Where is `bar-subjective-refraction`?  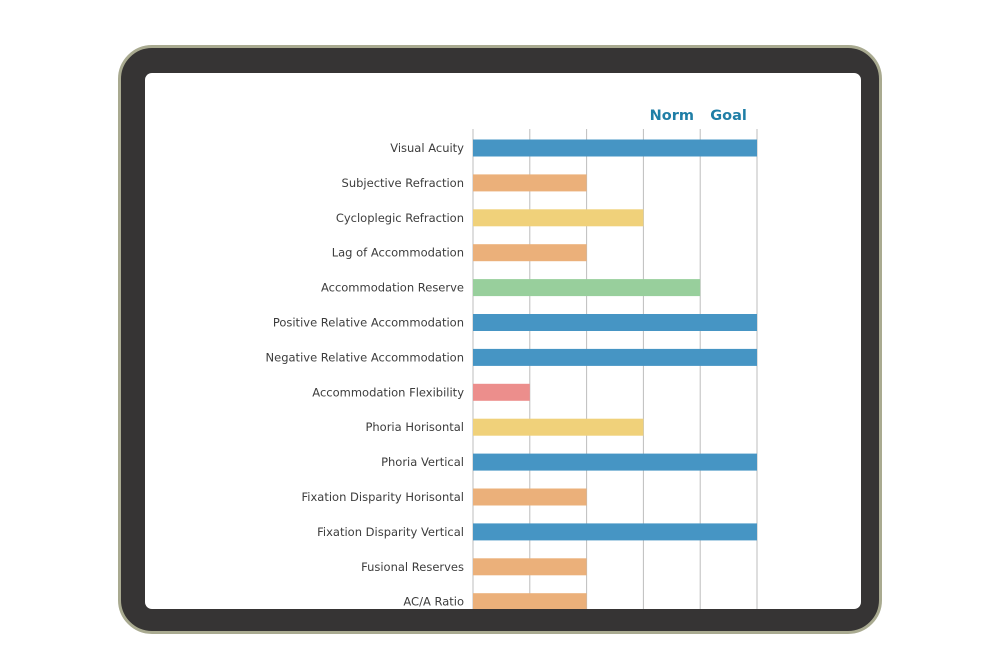 bar-subjective-refraction is located at coordinates (530, 183).